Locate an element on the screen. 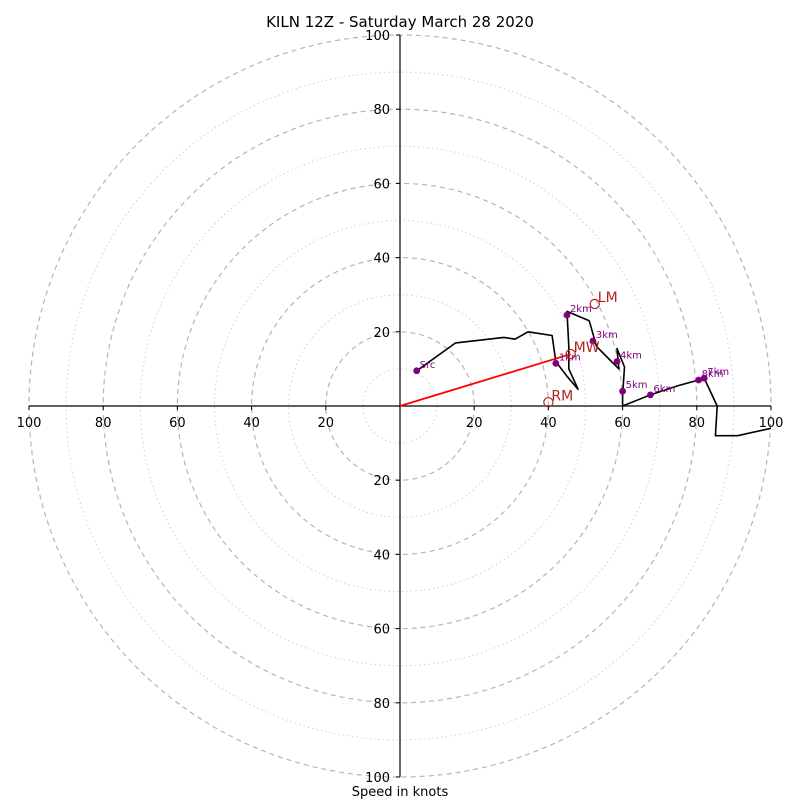 Image resolution: width=800 pixels, height=800 pixels. storm-motion-label-LM: LM is located at coordinates (608, 298).